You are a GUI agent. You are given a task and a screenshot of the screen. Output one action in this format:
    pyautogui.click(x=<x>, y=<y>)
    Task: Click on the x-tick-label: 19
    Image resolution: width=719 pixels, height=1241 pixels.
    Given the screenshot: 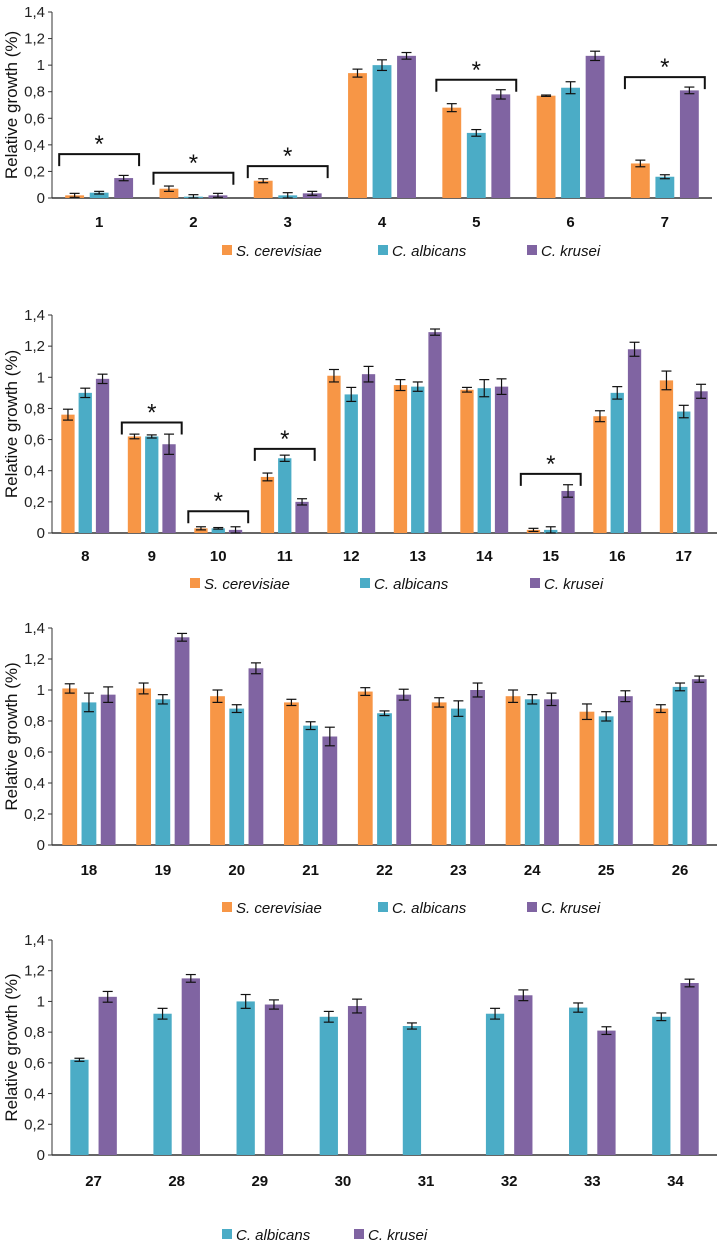 What is the action you would take?
    pyautogui.click(x=162, y=870)
    